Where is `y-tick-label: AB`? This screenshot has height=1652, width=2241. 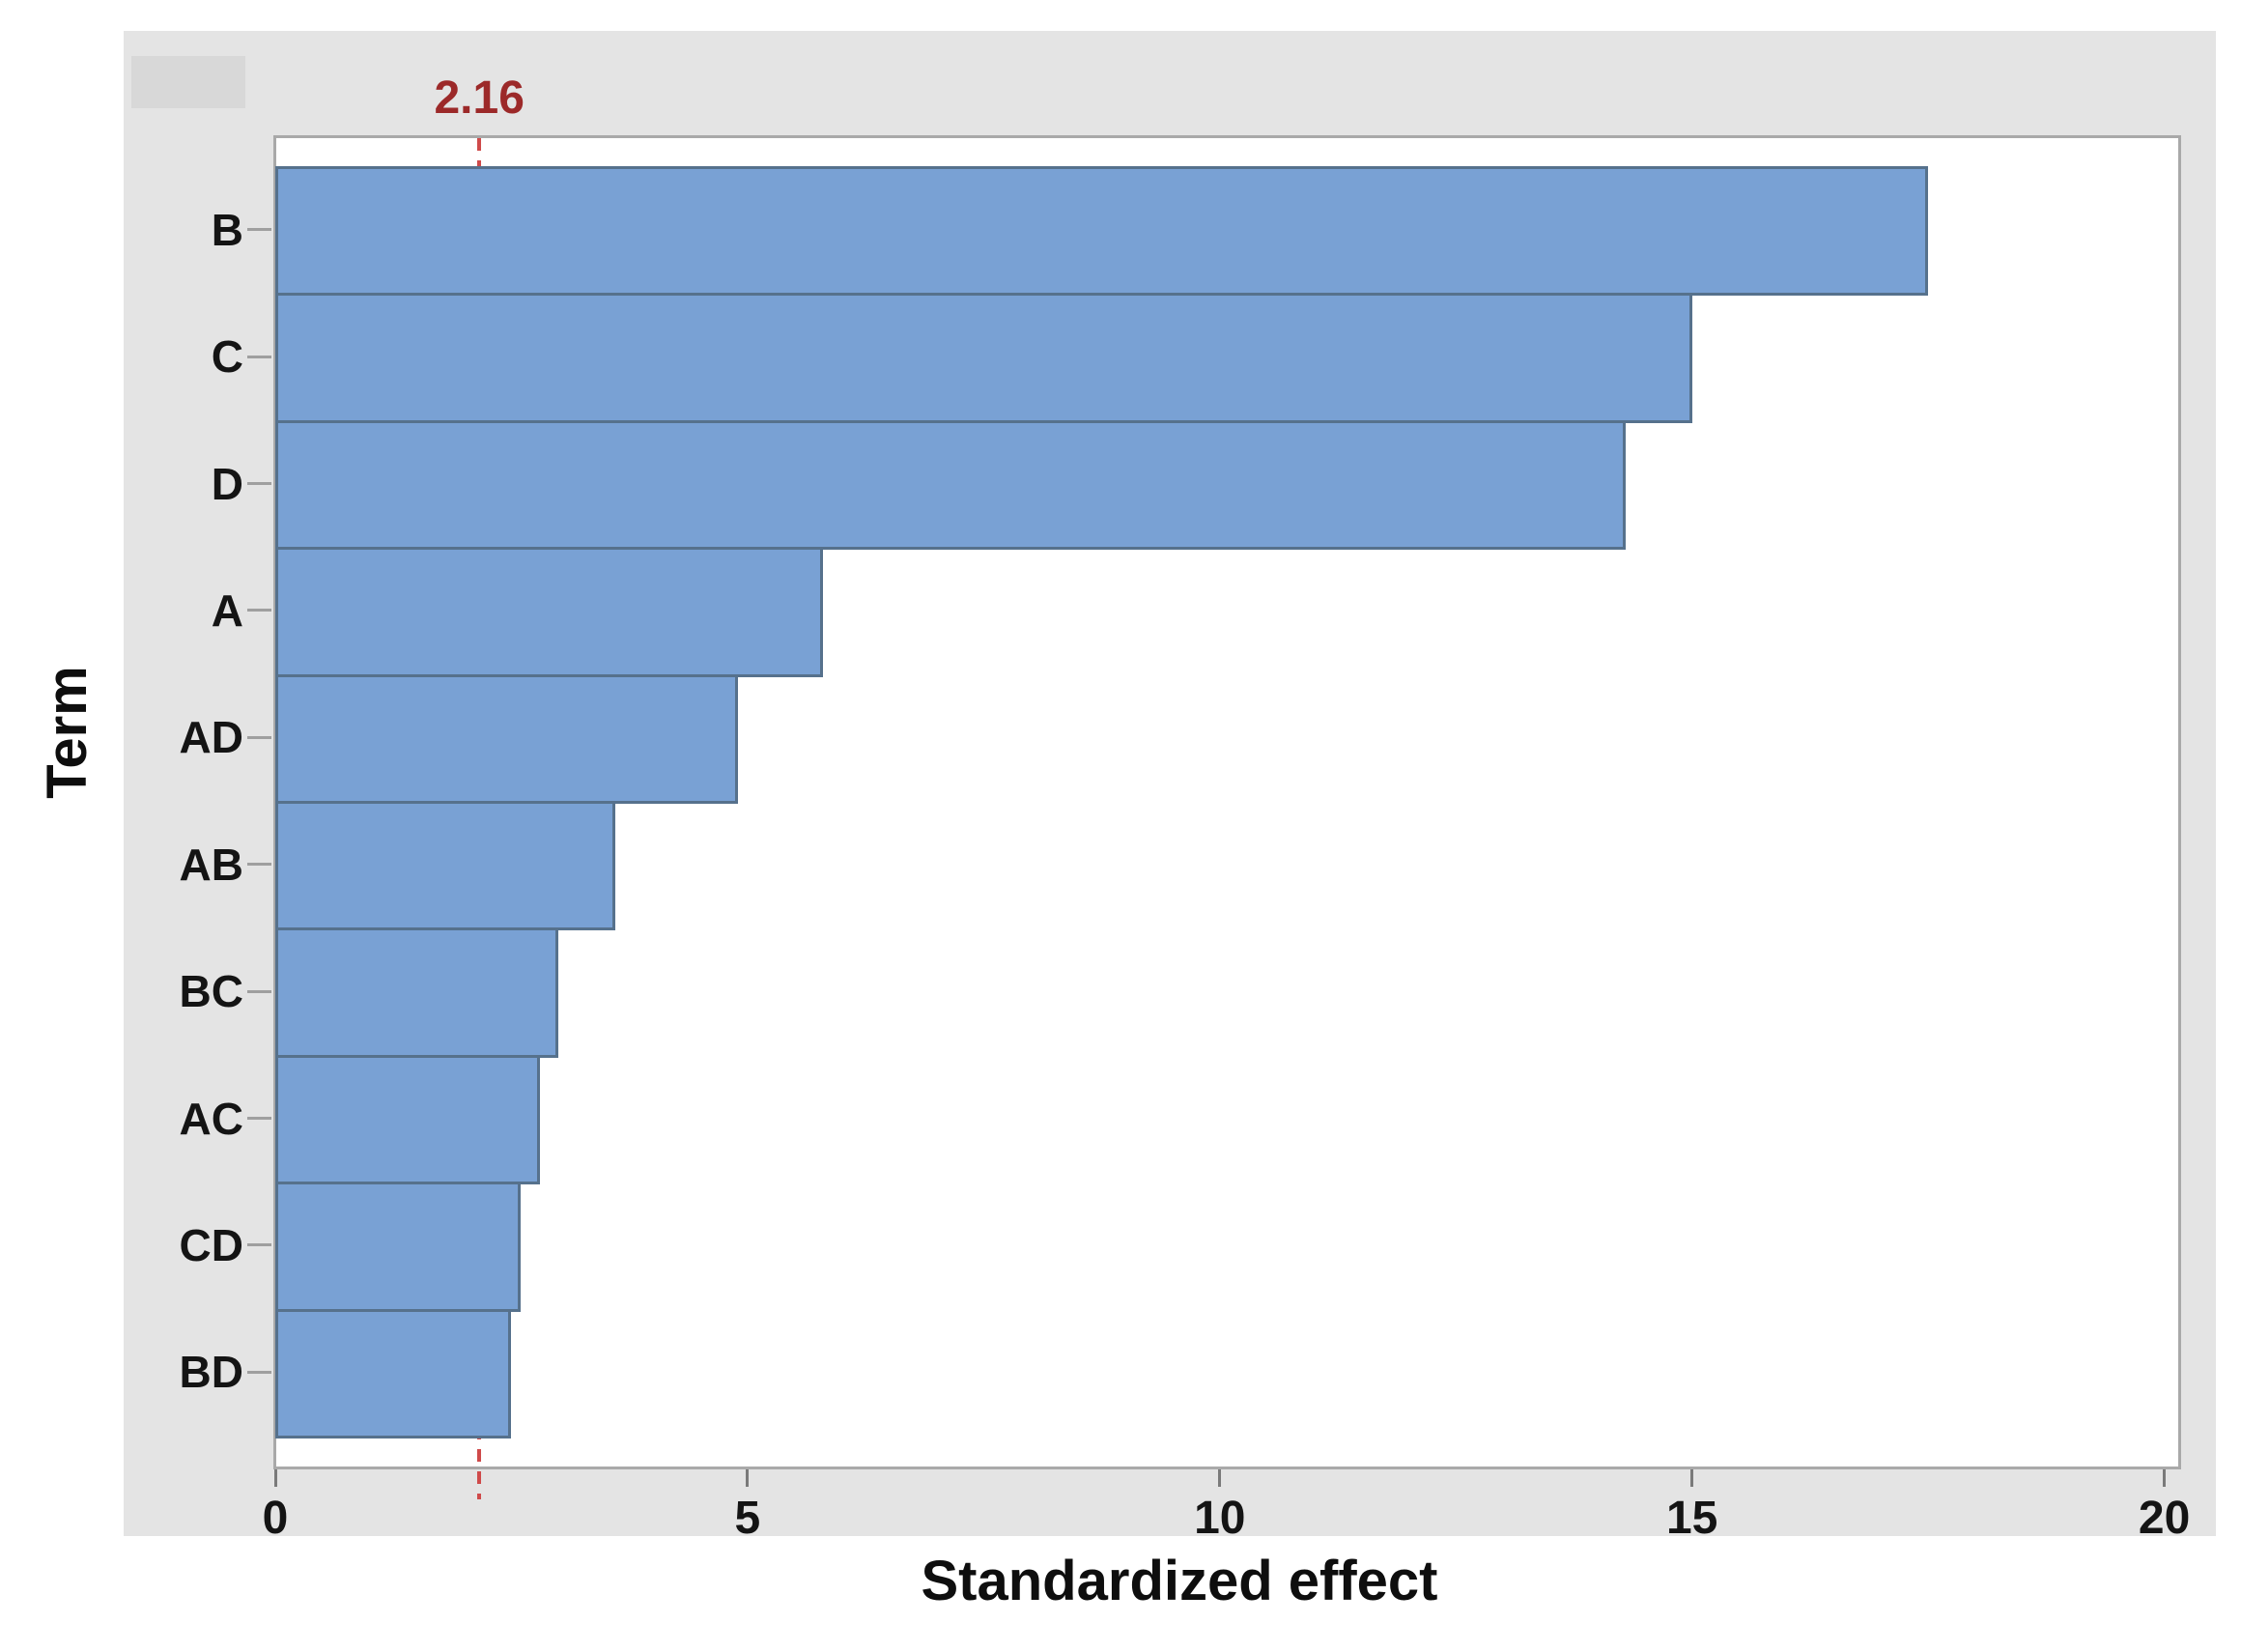 y-tick-label: AB is located at coordinates (211, 864).